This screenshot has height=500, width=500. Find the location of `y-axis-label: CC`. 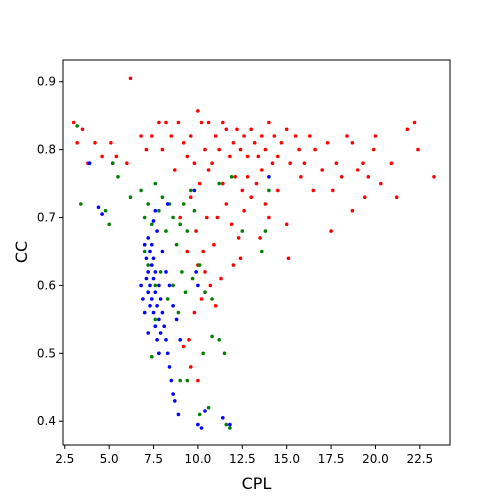

y-axis-label: CC is located at coordinates (21, 252).